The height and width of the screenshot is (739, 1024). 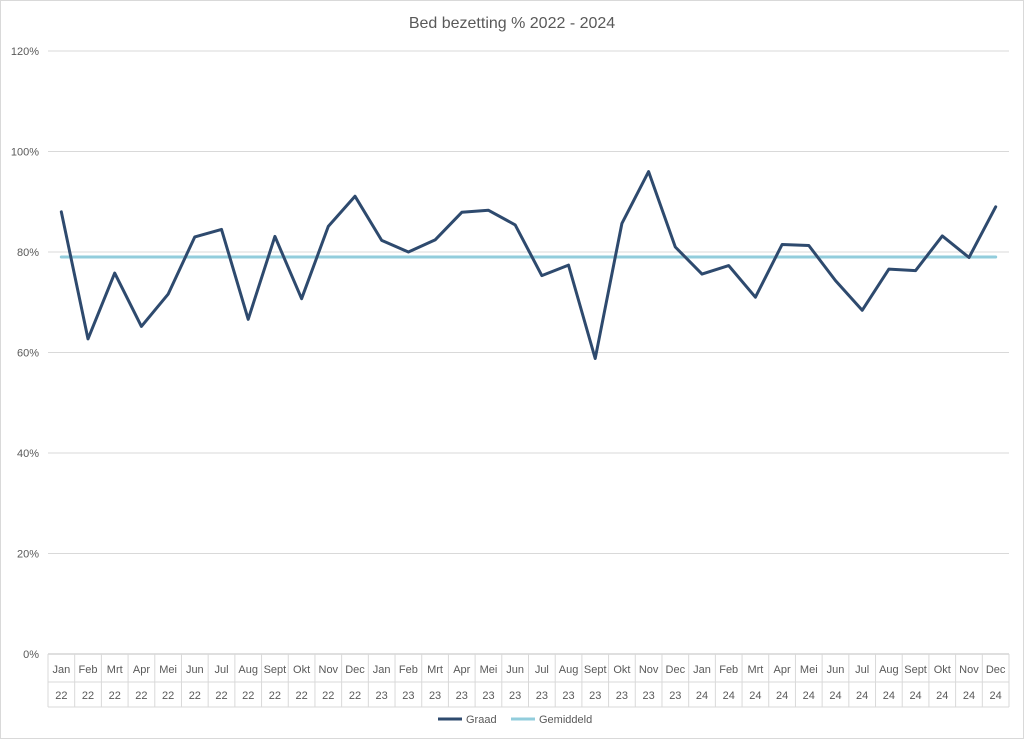 I want to click on chart-title: Bed bezetting % 2022 - 2024, so click(x=512, y=23).